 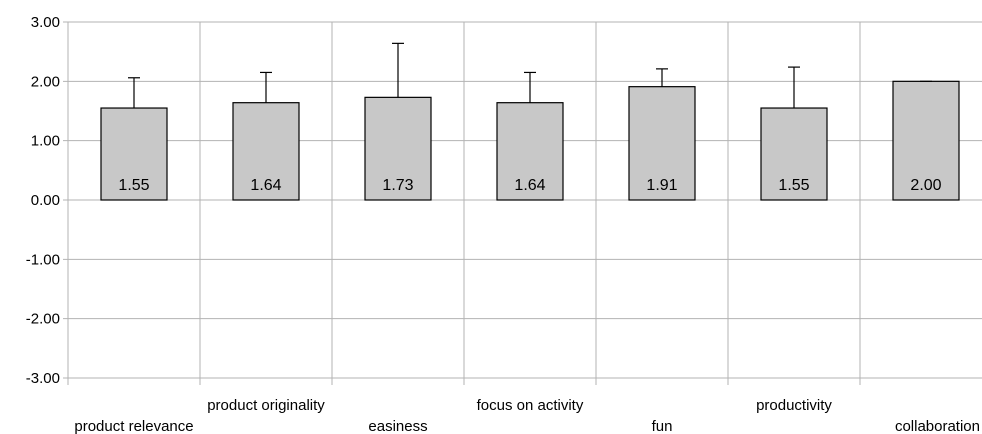 I want to click on y-tick-labels: 3.00 2.00 1.00 0.00 -1.00 -2.00 -3.00, so click(x=43, y=200).